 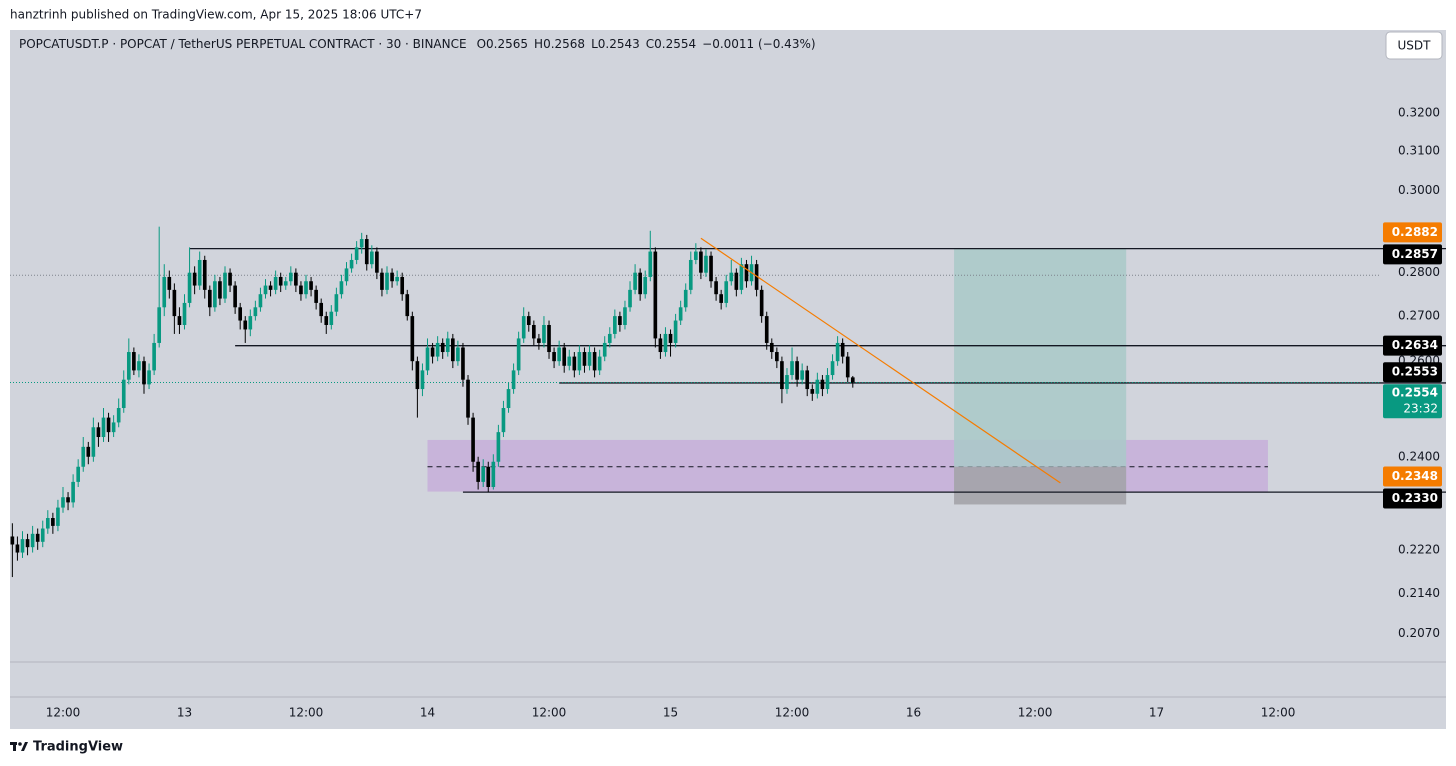 I want to click on ohlc-value: 0.2554, so click(x=675, y=44).